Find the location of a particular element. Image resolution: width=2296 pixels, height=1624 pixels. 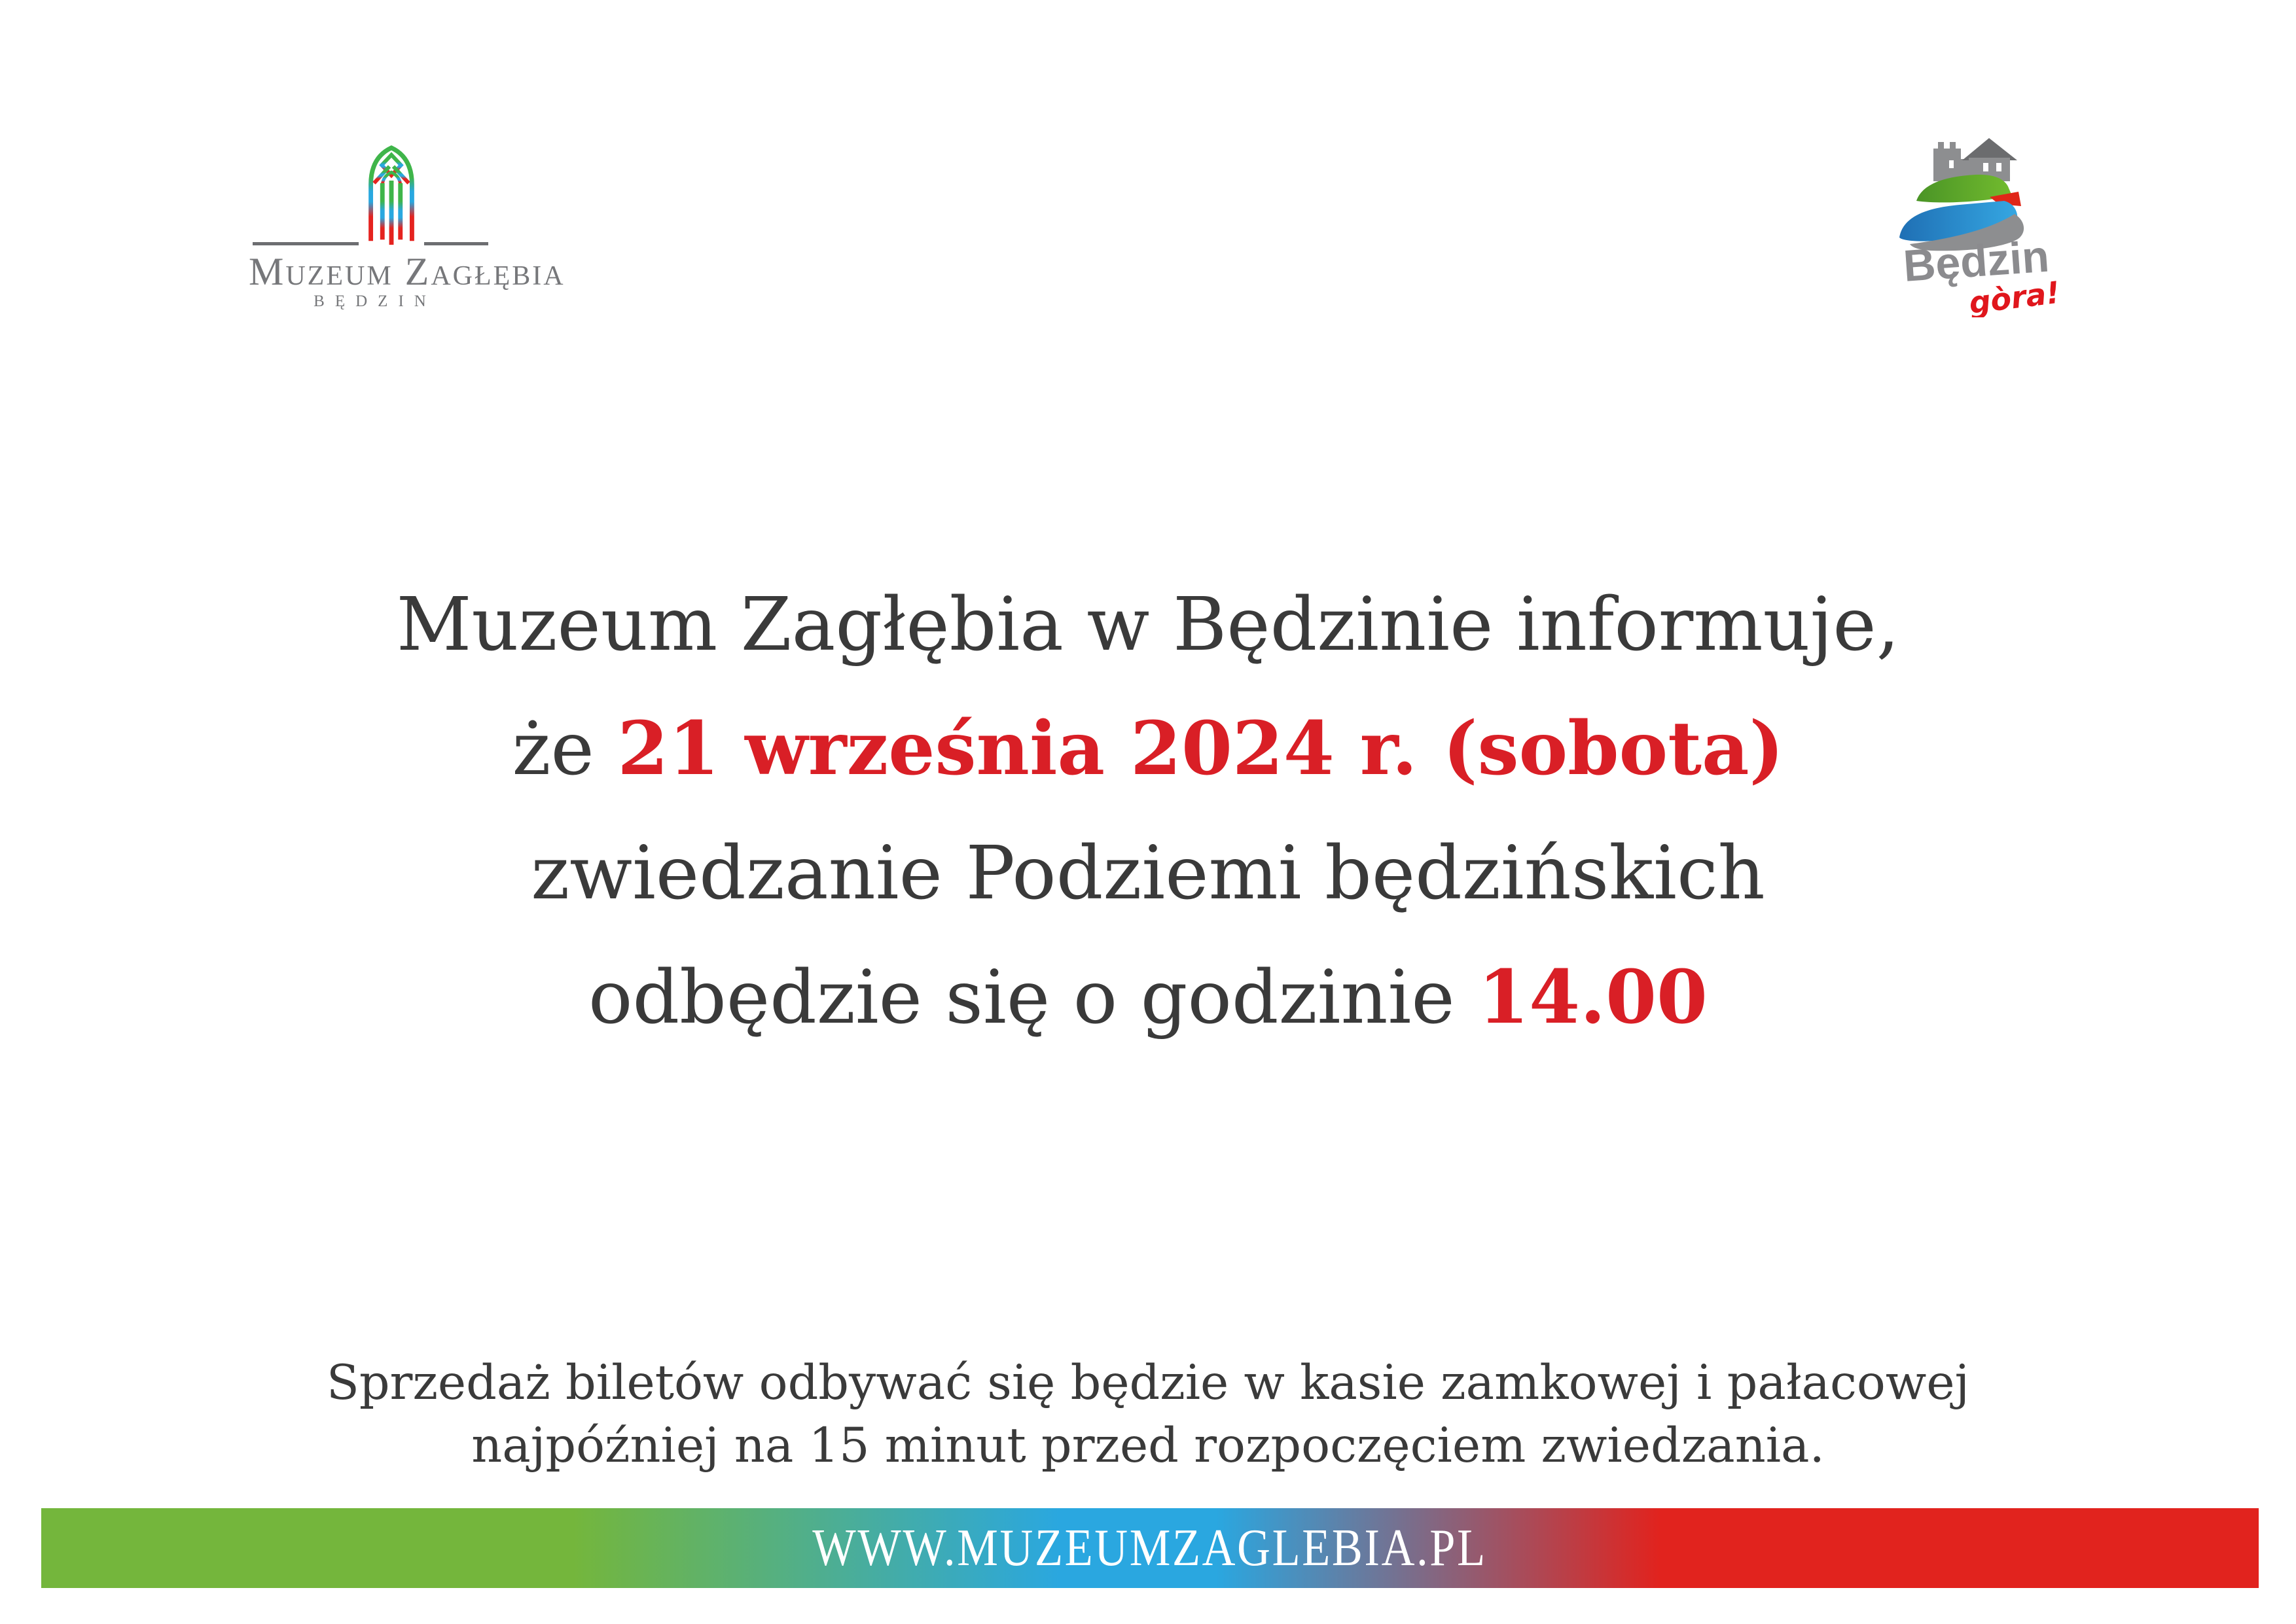

website-url: WWW.MUZEUMZAGLEBIA.PL is located at coordinates (1150, 1548).